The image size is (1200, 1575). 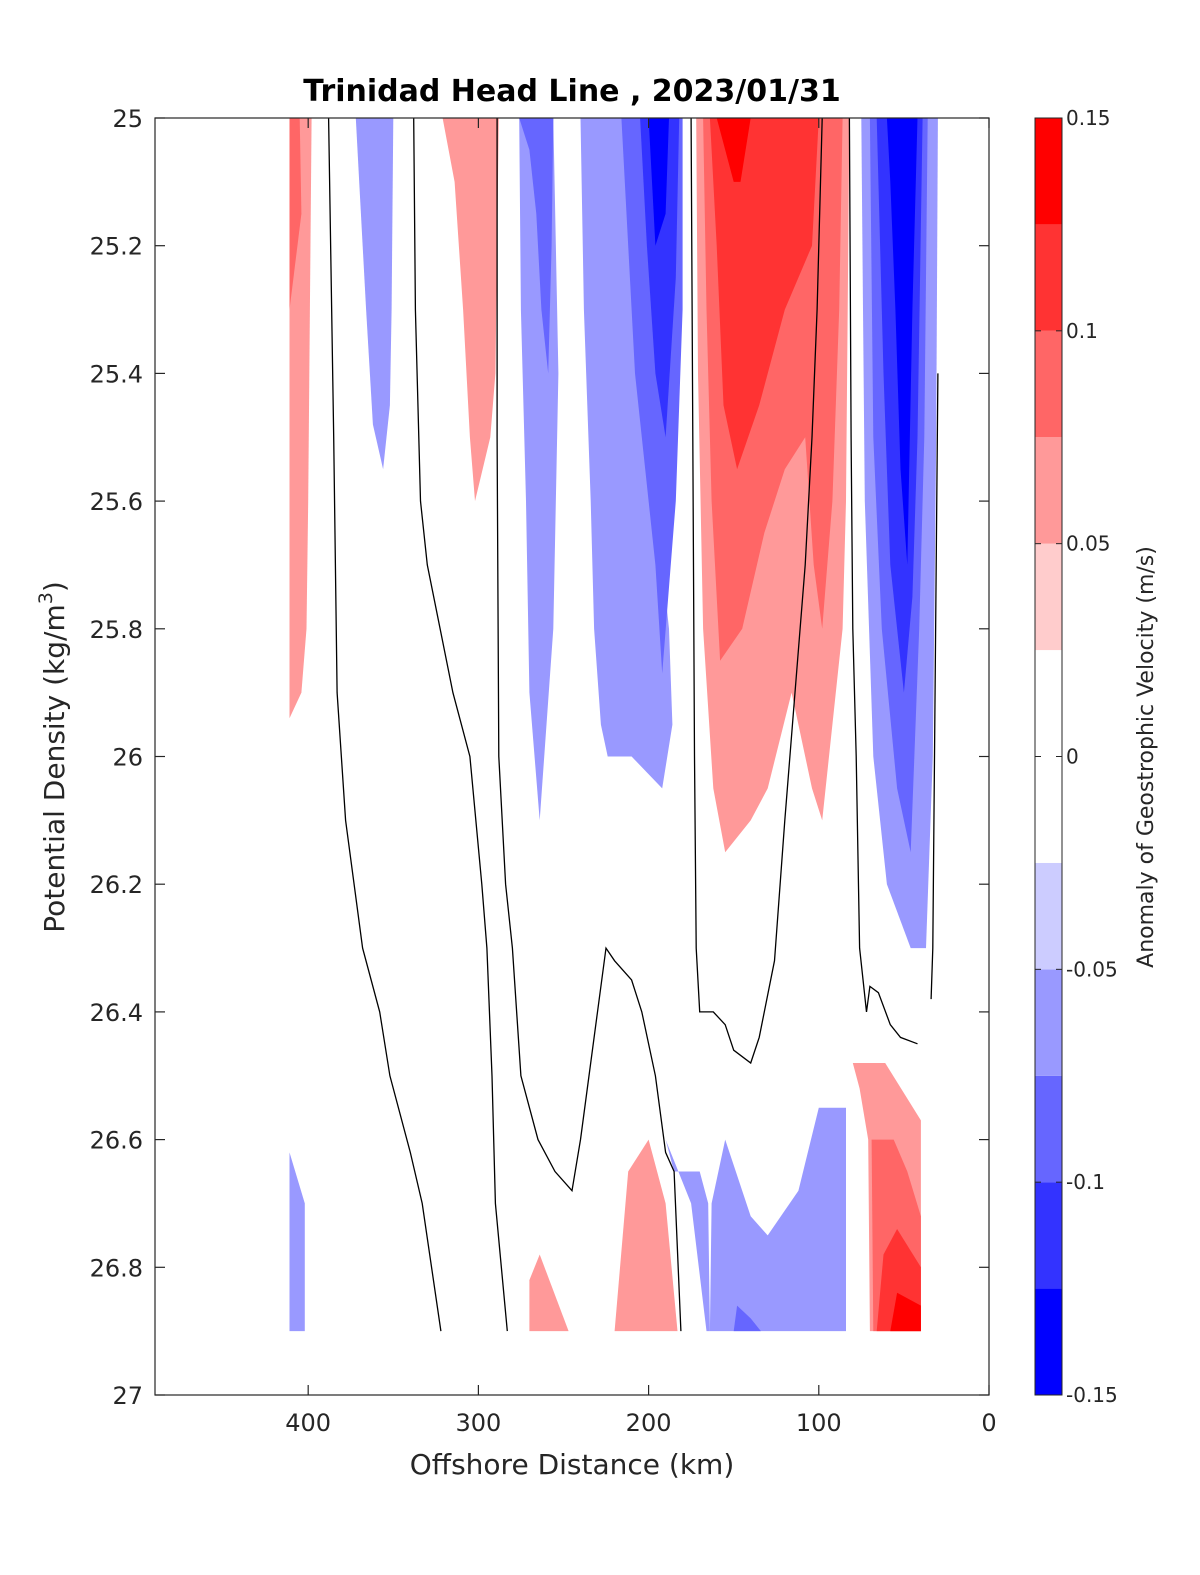 What do you see at coordinates (116, 247) in the screenshot?
I see `y-tick-label: 25.2` at bounding box center [116, 247].